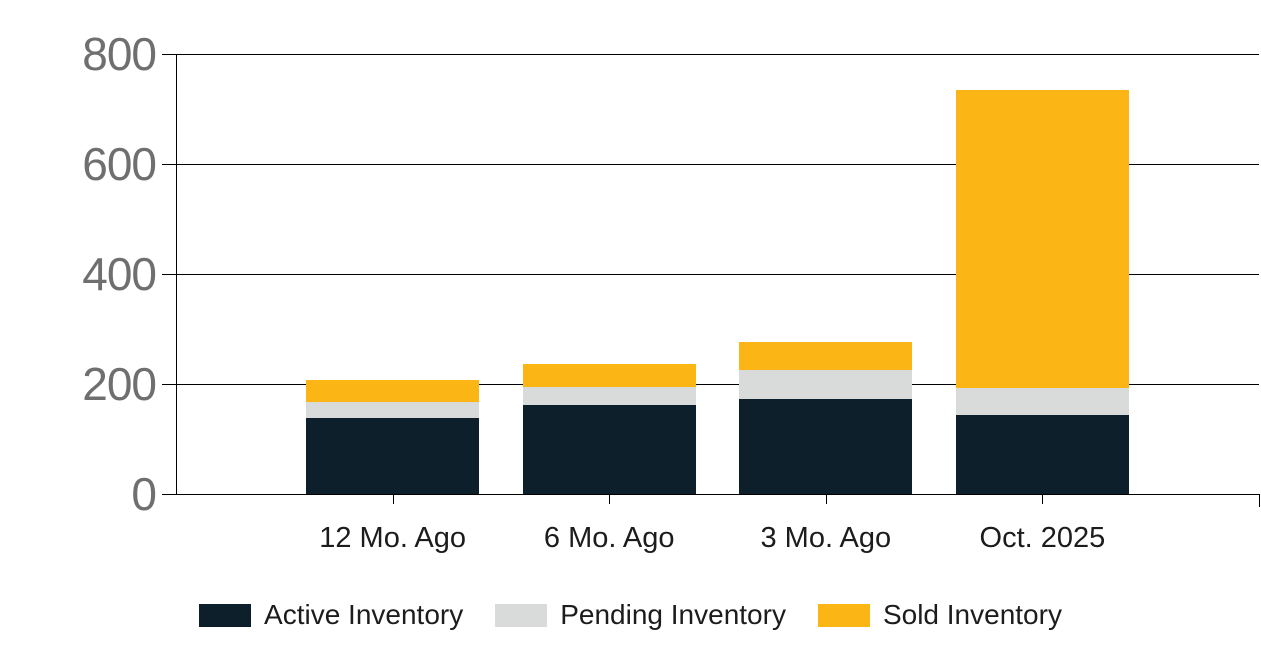  I want to click on legend-swatch-pending-inventory, so click(521, 615).